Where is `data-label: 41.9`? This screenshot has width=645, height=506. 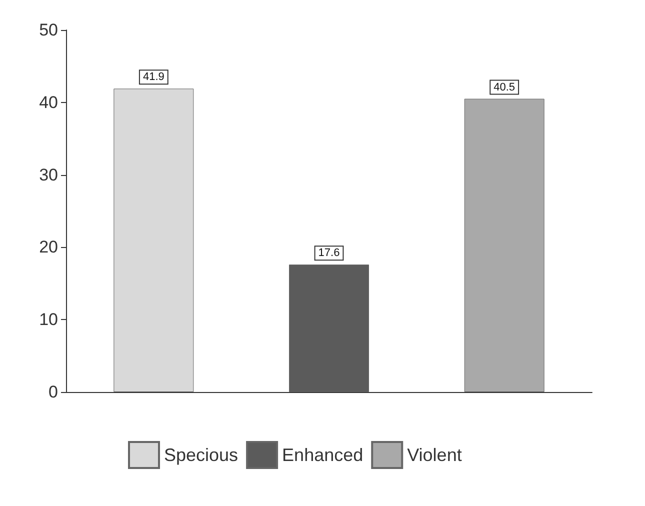
data-label: 41.9 is located at coordinates (153, 77).